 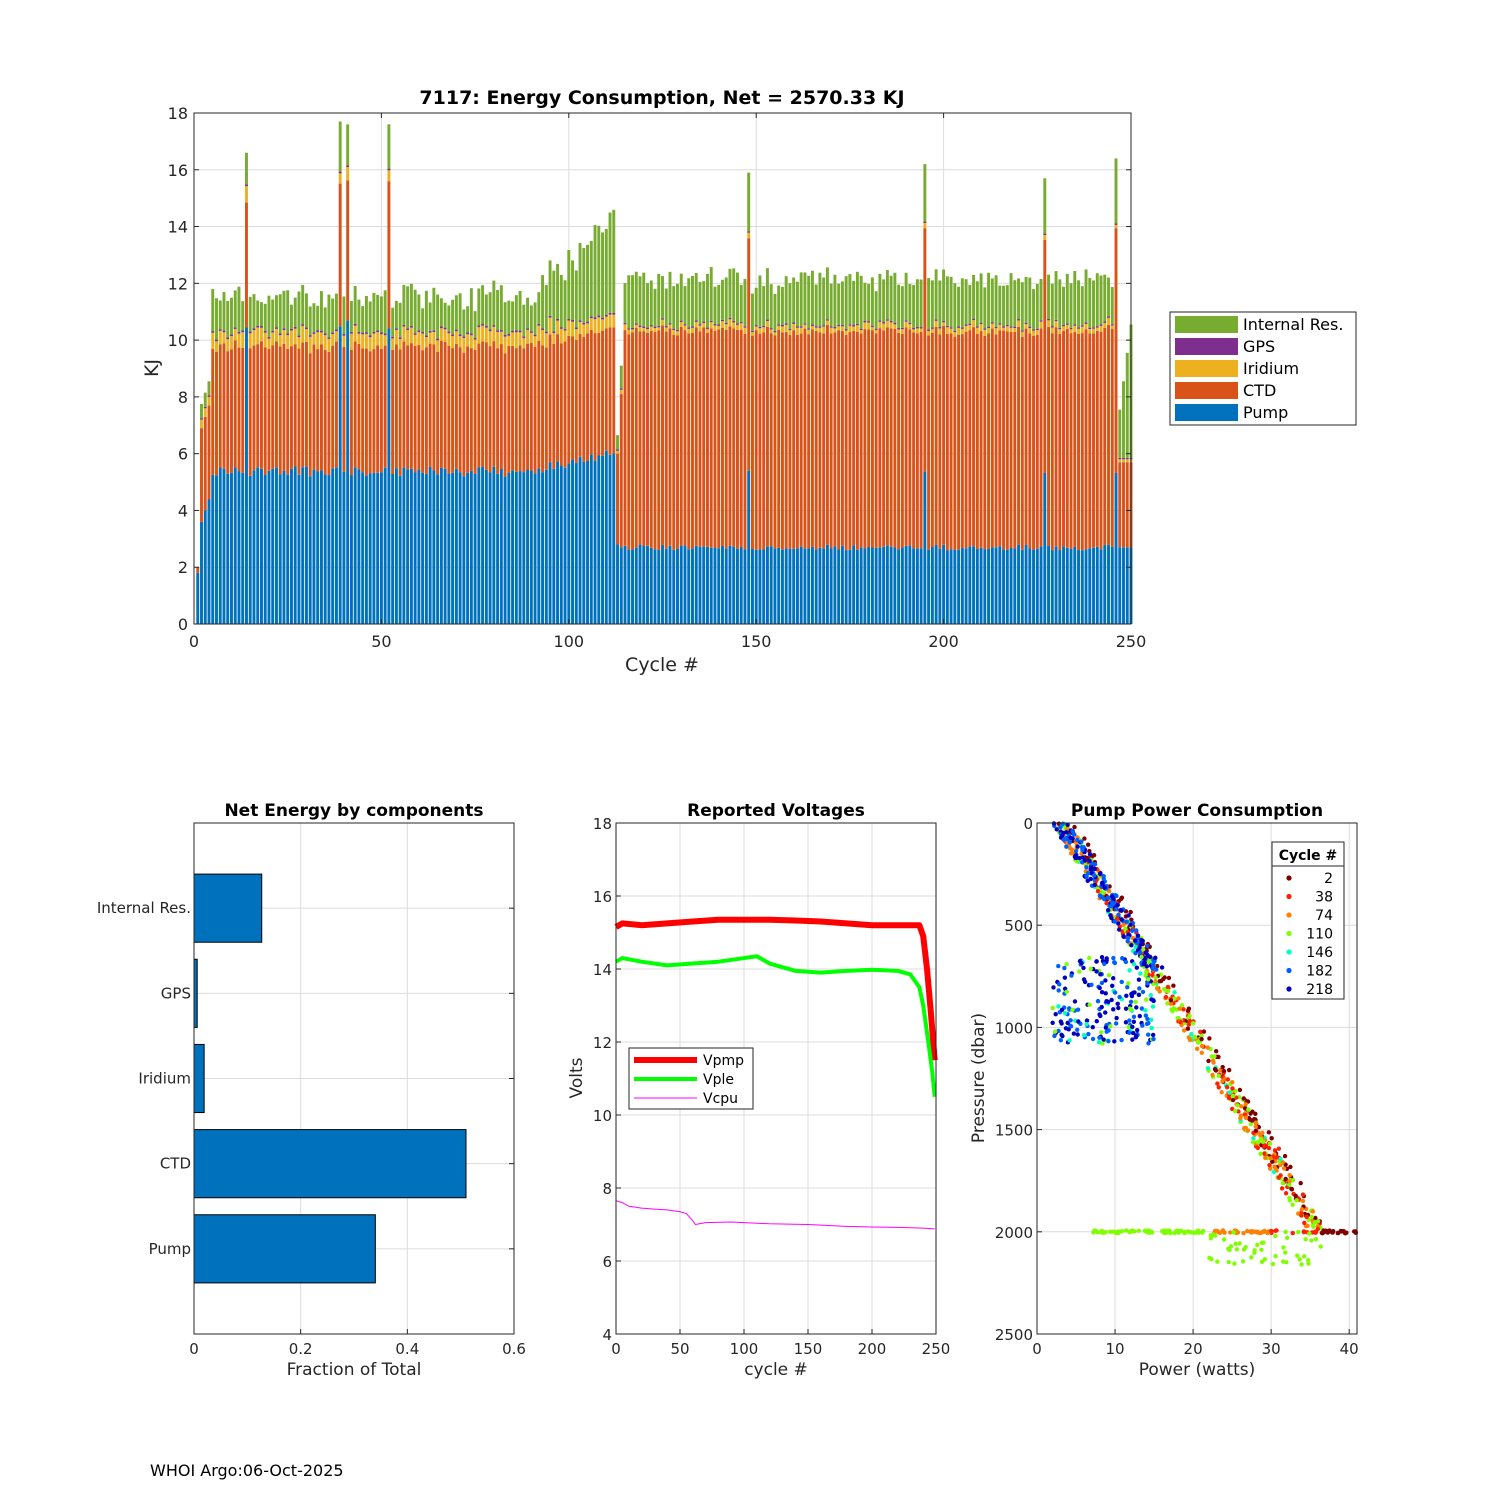 I want to click on pump-legend-title: Cycle #, so click(x=1308, y=856).